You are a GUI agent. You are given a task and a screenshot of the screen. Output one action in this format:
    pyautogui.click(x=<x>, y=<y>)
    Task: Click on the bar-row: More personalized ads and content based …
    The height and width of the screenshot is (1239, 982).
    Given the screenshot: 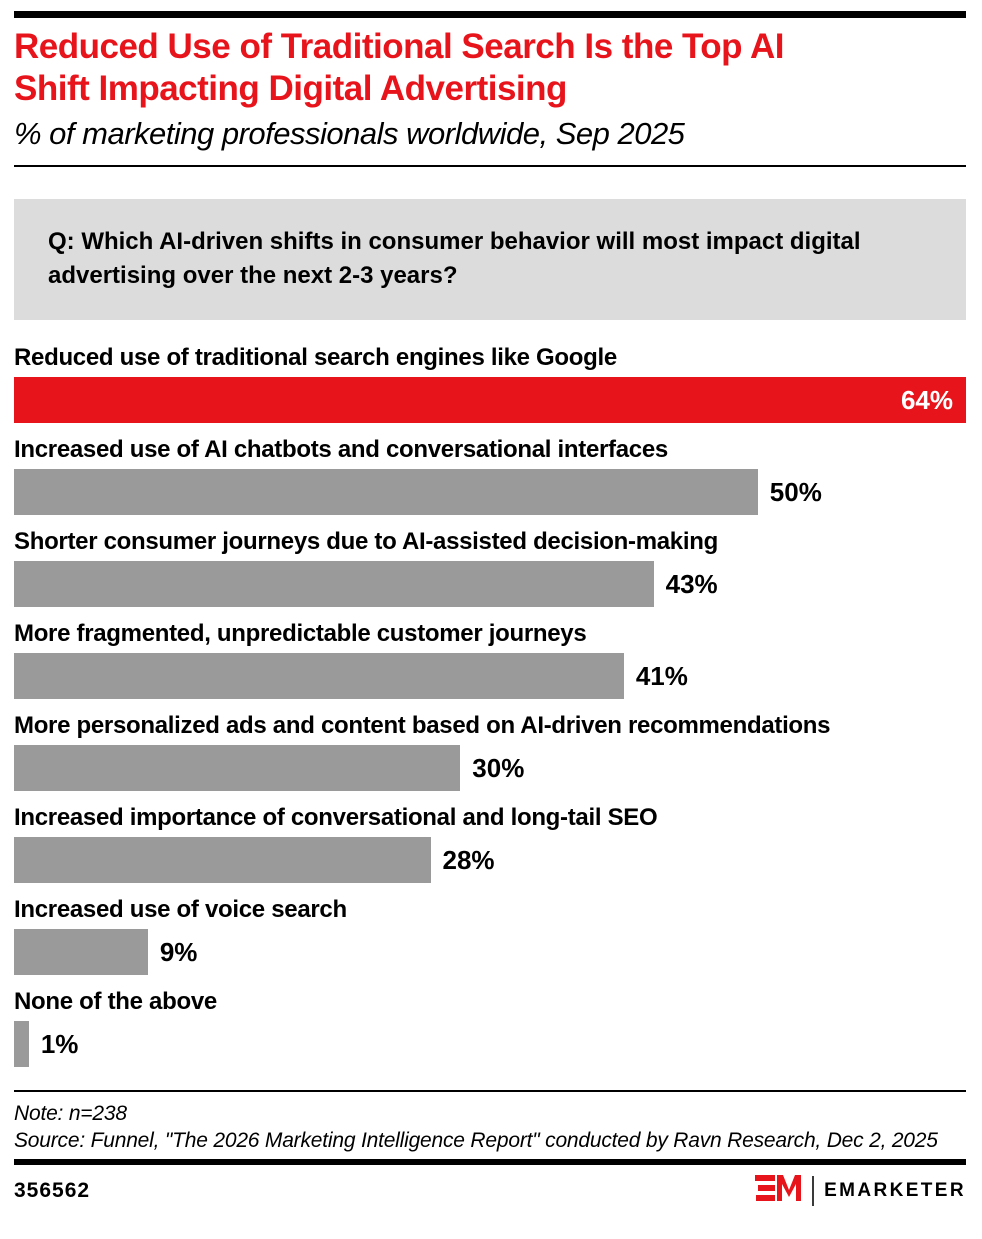 What is the action you would take?
    pyautogui.click(x=490, y=751)
    